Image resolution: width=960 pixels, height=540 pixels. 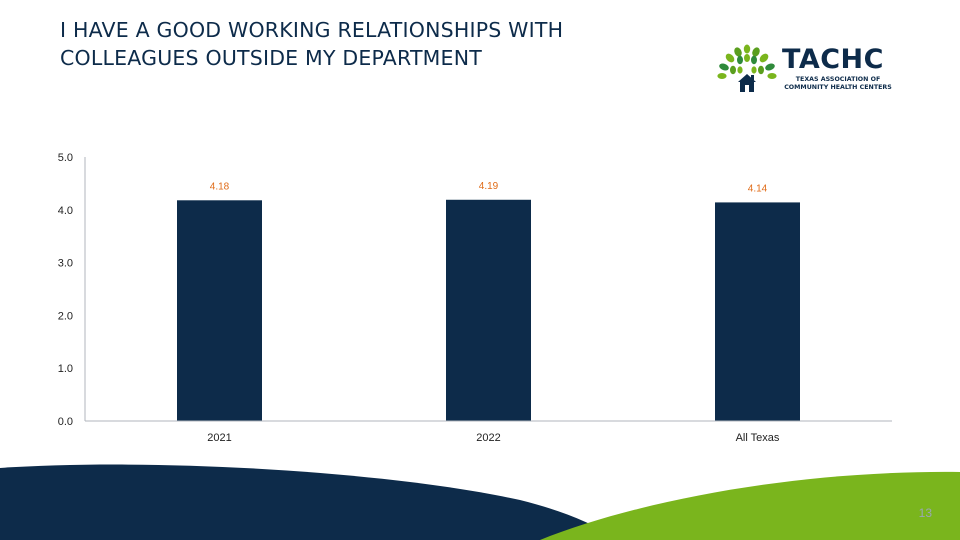 What do you see at coordinates (219, 438) in the screenshot?
I see `x-tick-label: 2021` at bounding box center [219, 438].